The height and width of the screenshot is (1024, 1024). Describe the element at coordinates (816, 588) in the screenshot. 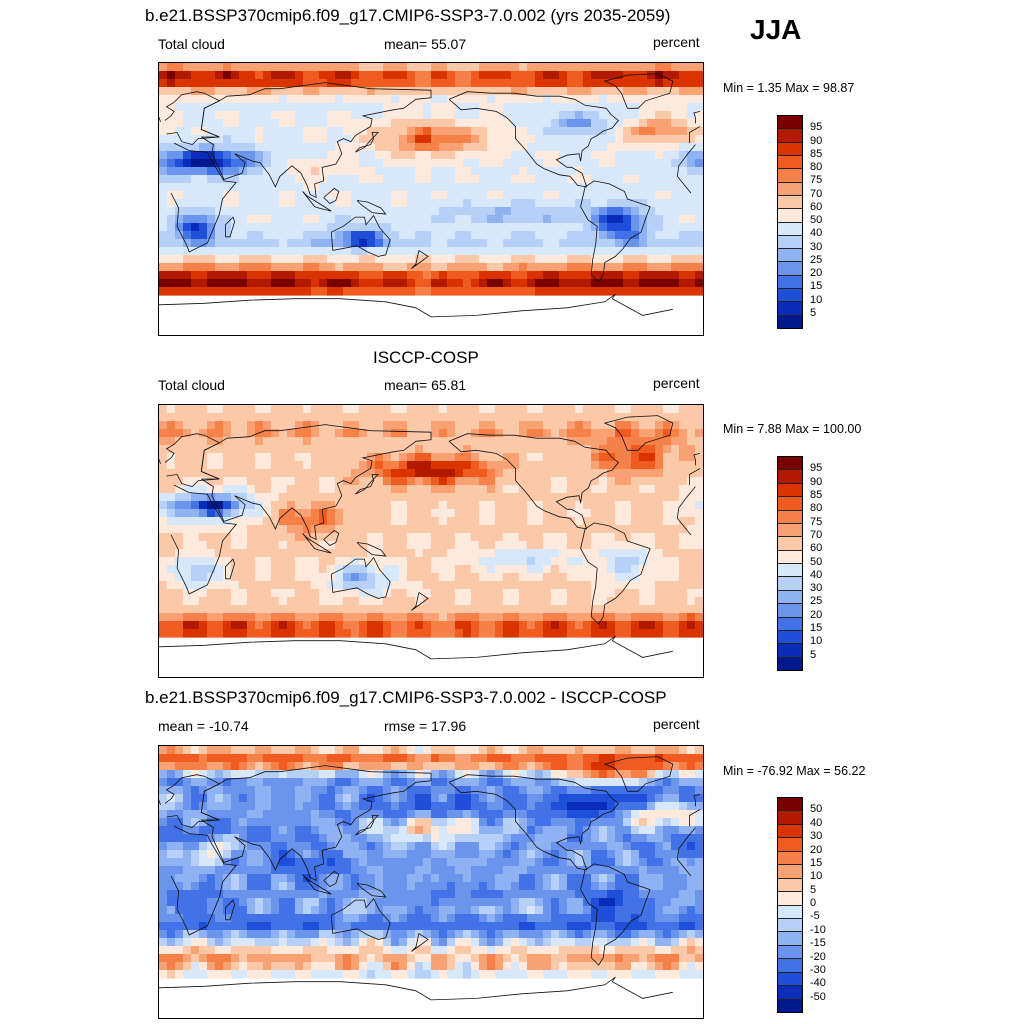

I see `colorbar-tick-label: 30` at that location.